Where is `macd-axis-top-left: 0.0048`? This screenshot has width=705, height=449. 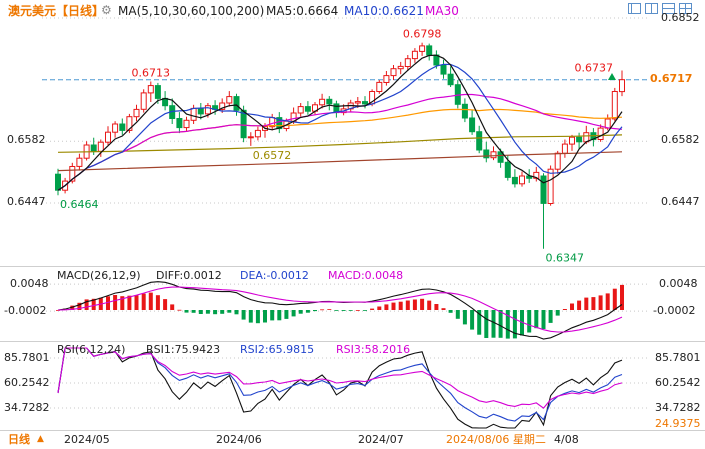 macd-axis-top-left: 0.0048 is located at coordinates (29, 283).